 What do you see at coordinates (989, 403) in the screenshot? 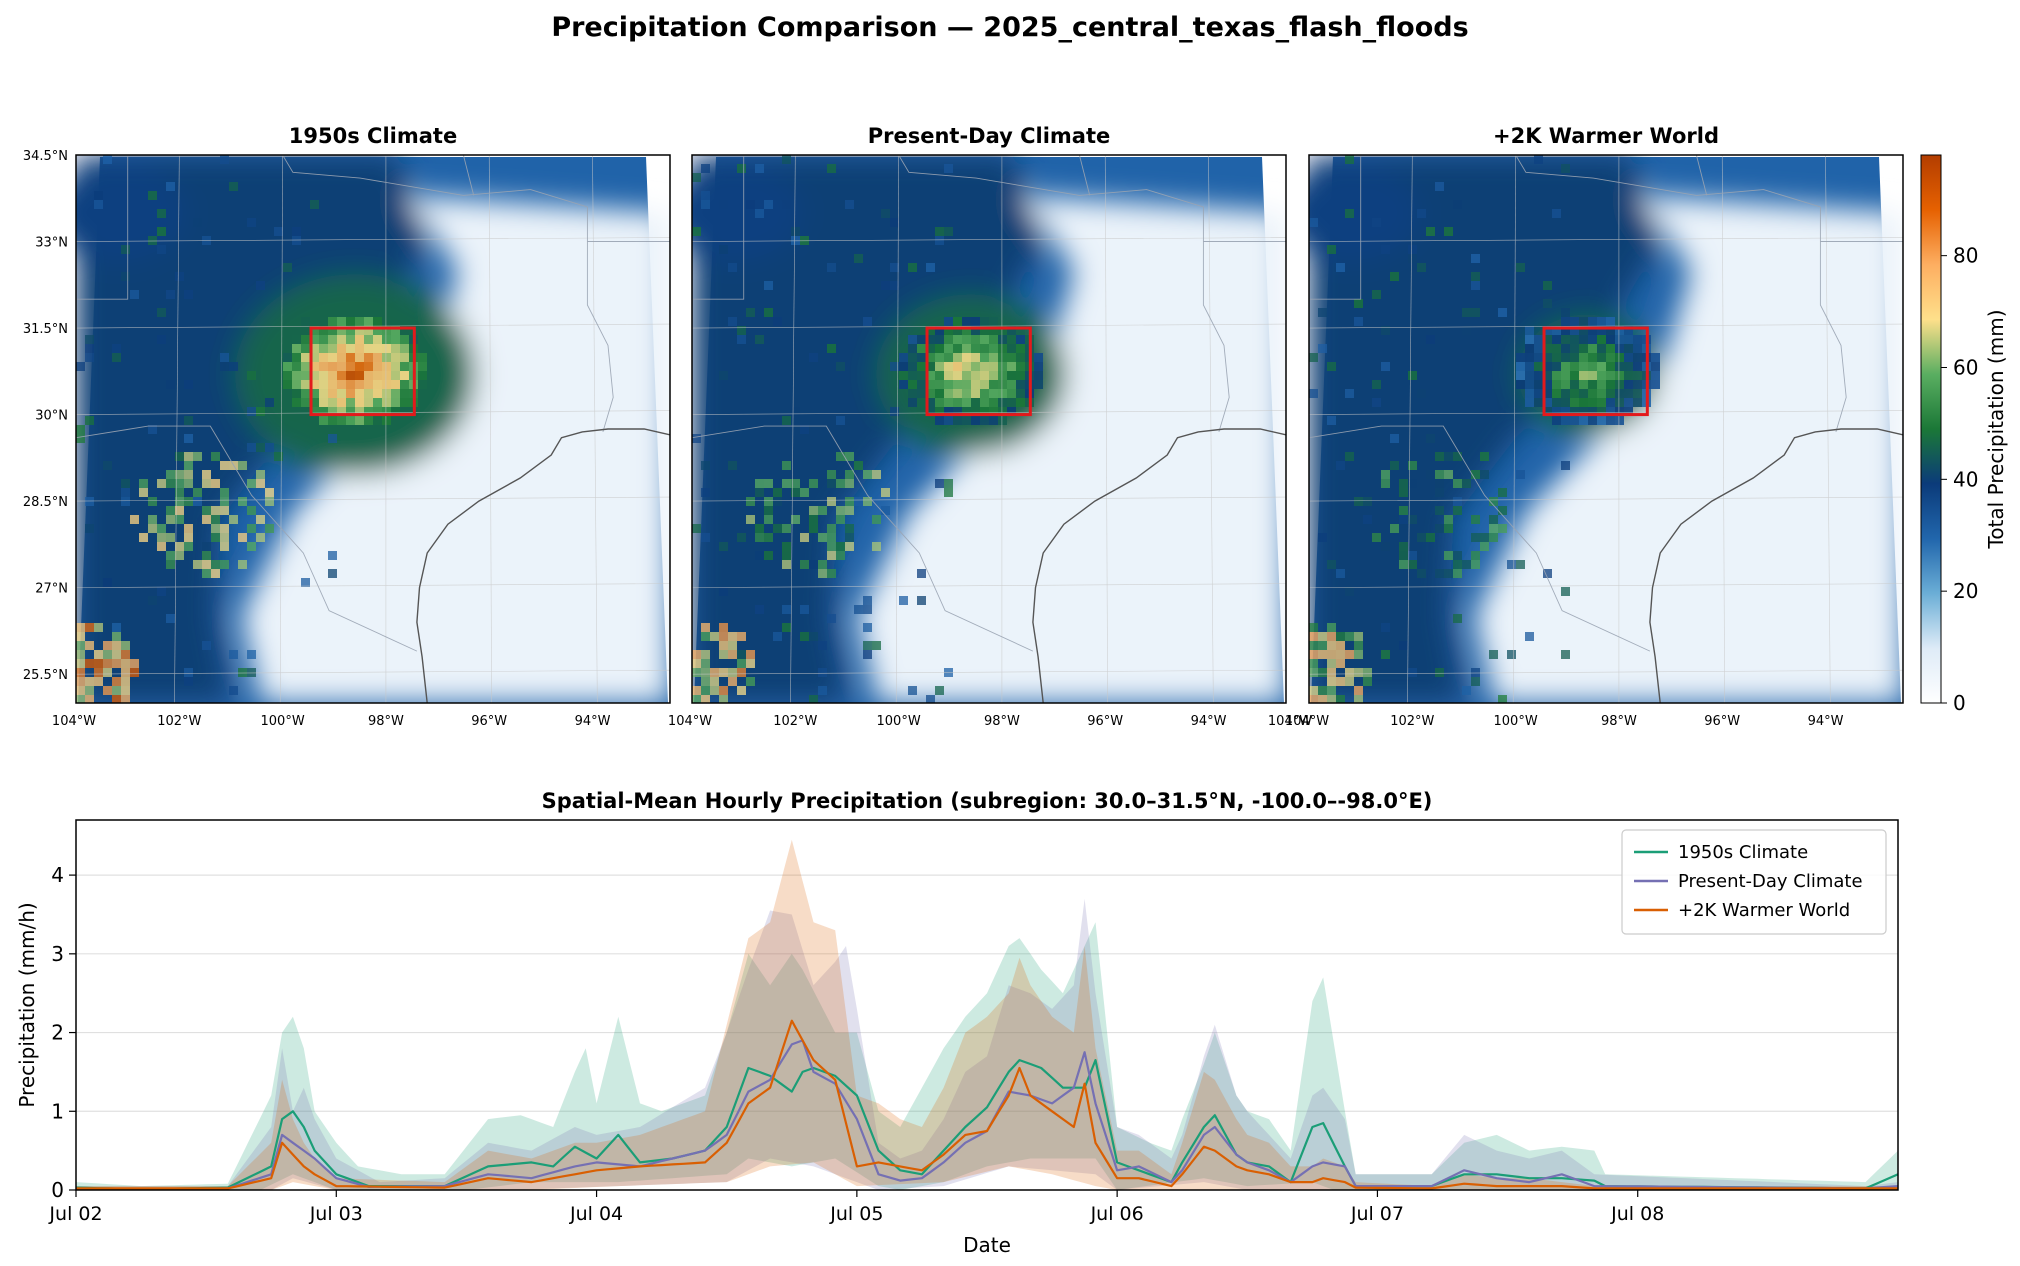
I see `political-borders` at bounding box center [989, 403].